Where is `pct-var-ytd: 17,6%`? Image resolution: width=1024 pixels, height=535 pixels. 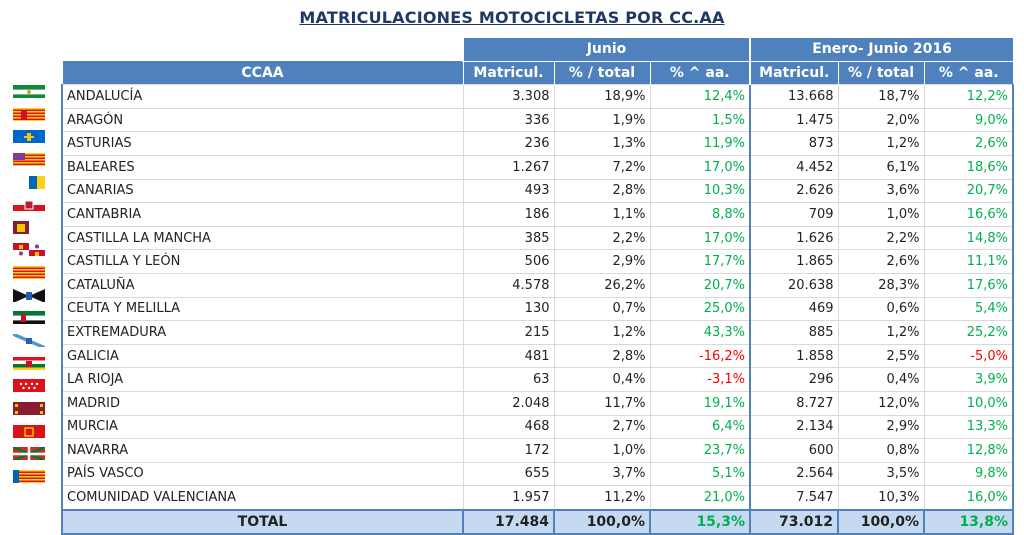 pct-var-ytd: 17,6% is located at coordinates (969, 285).